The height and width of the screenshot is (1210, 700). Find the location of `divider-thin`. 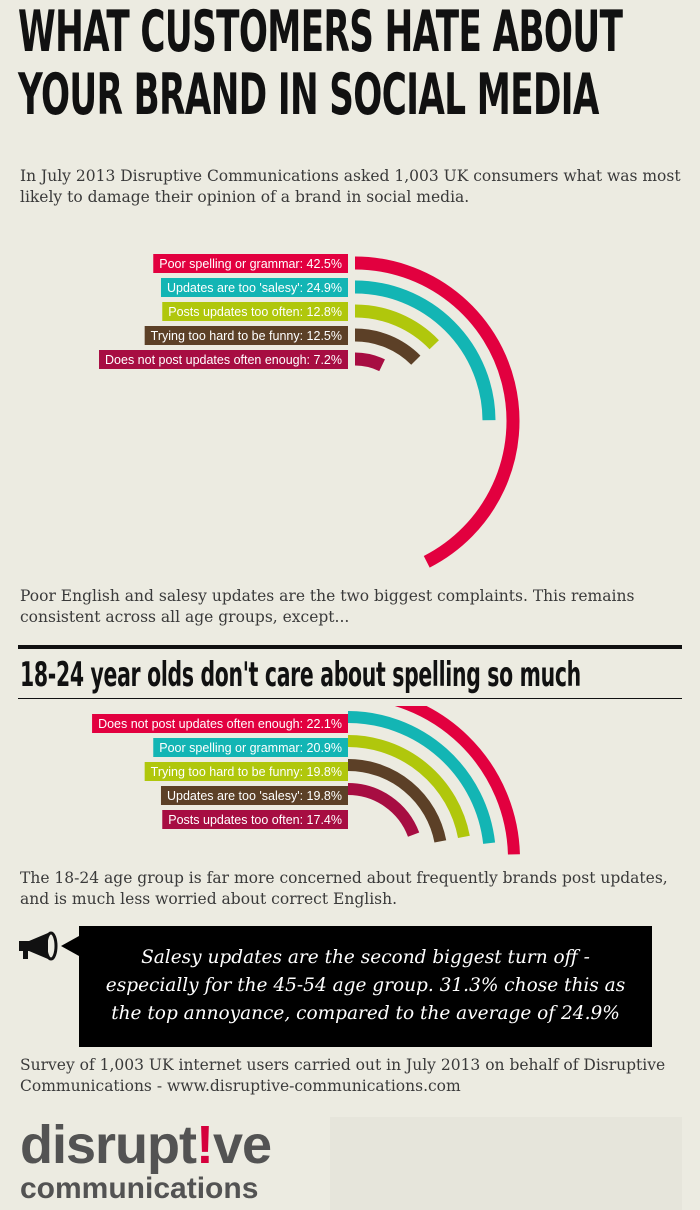

divider-thin is located at coordinates (350, 698).